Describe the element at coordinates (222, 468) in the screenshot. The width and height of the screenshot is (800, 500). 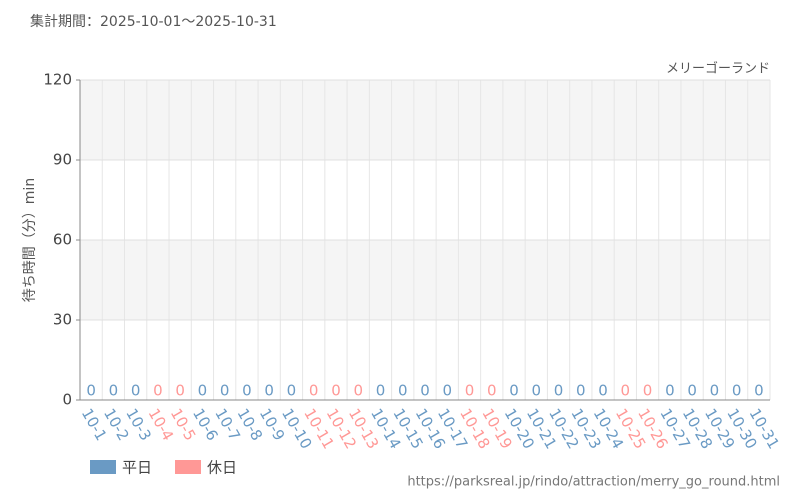
I see `legend-label: 休日` at that location.